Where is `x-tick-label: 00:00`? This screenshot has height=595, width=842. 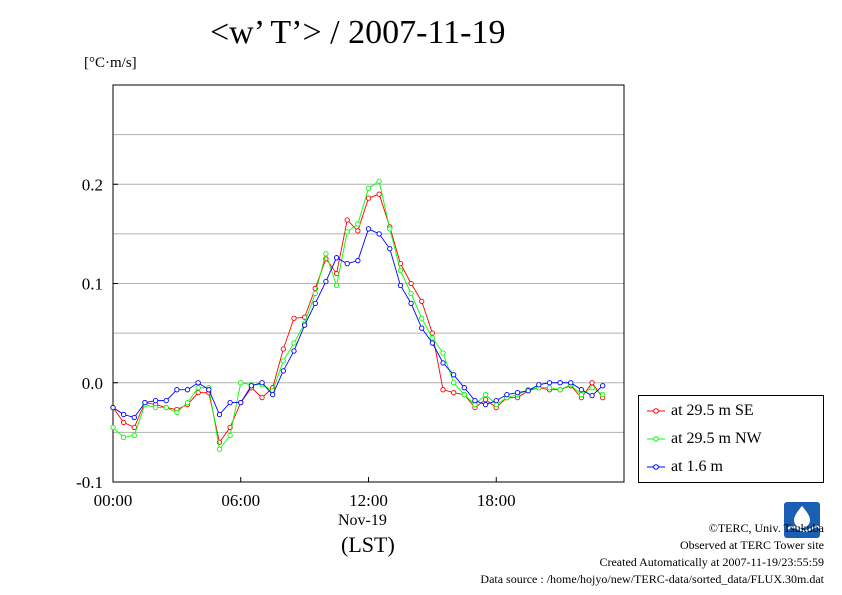 x-tick-label: 00:00 is located at coordinates (113, 500).